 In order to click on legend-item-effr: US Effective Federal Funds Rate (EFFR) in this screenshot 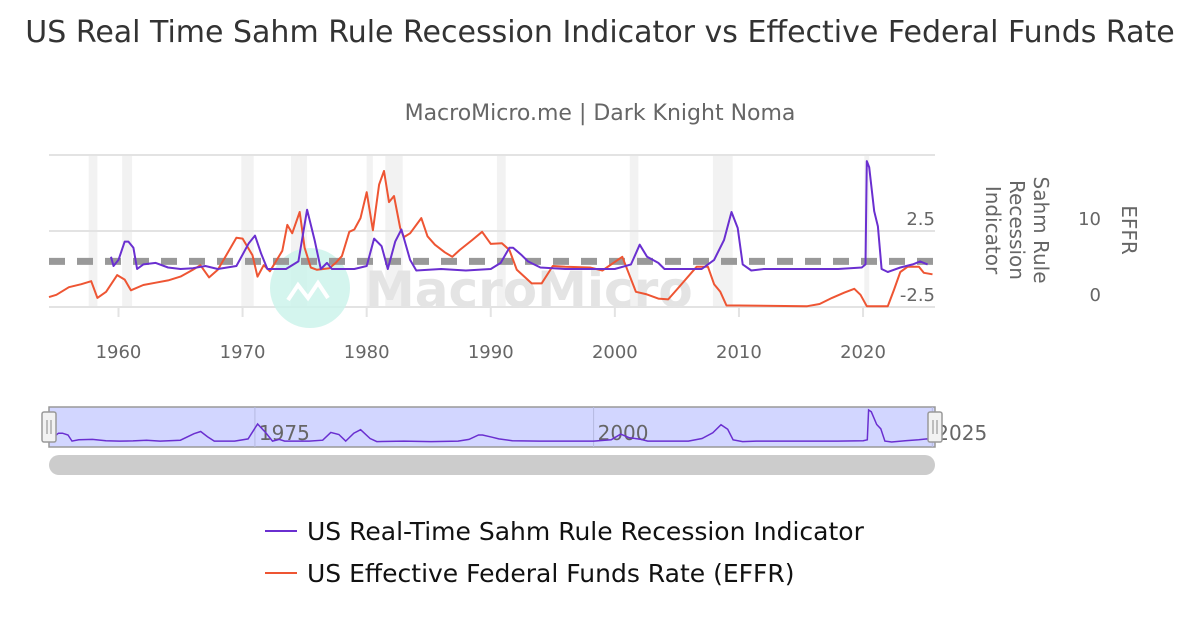, I will do `click(564, 573)`.